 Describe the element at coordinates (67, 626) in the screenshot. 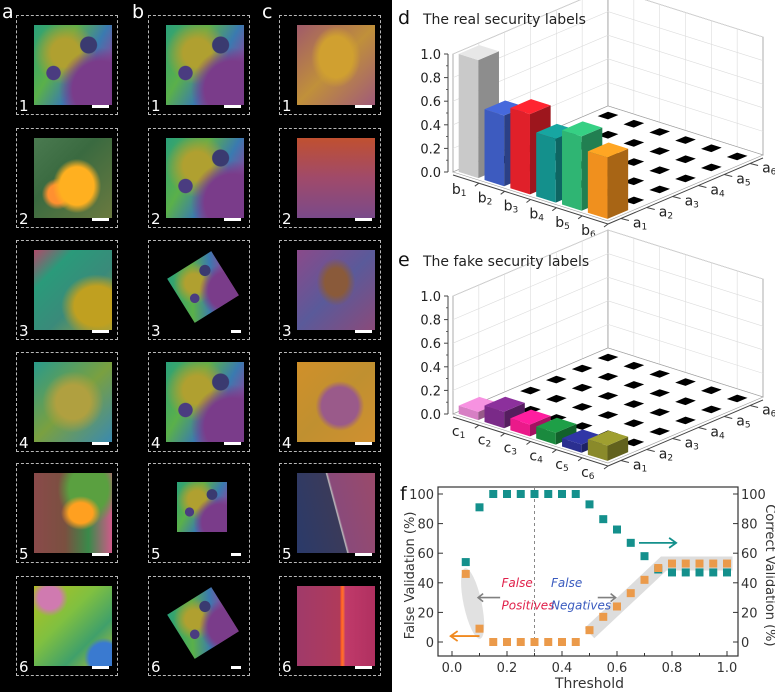

I see `micrograph-tile-a6: 6` at that location.